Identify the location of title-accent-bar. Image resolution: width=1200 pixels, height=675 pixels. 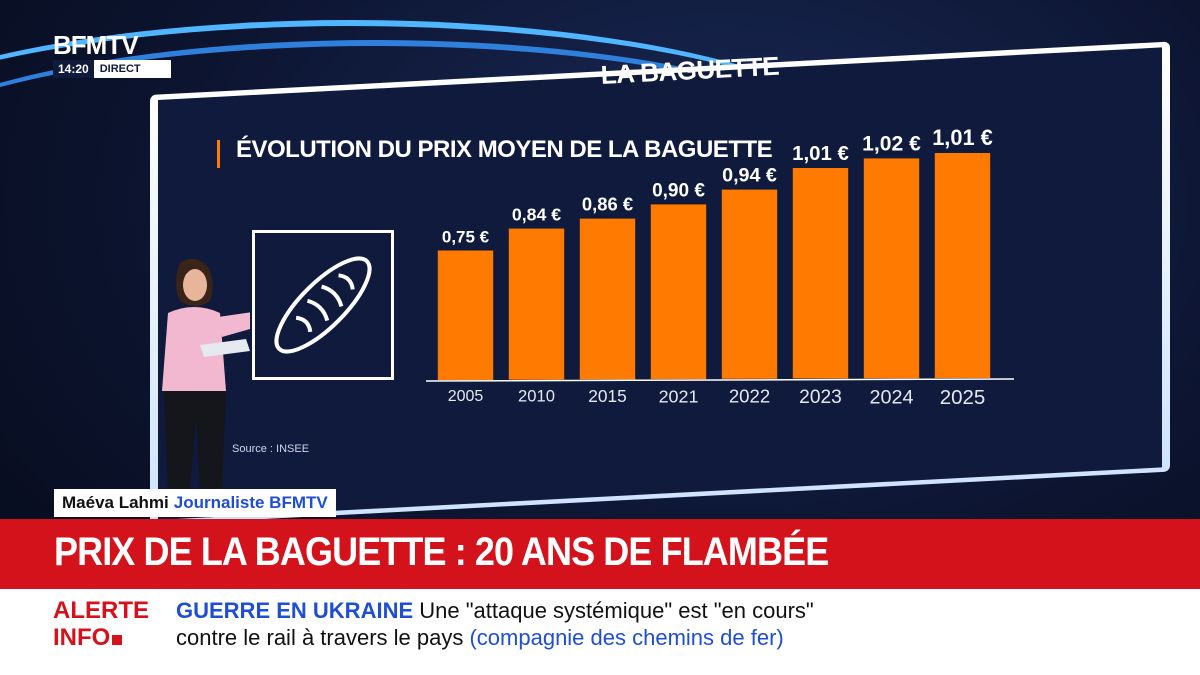
(218, 154).